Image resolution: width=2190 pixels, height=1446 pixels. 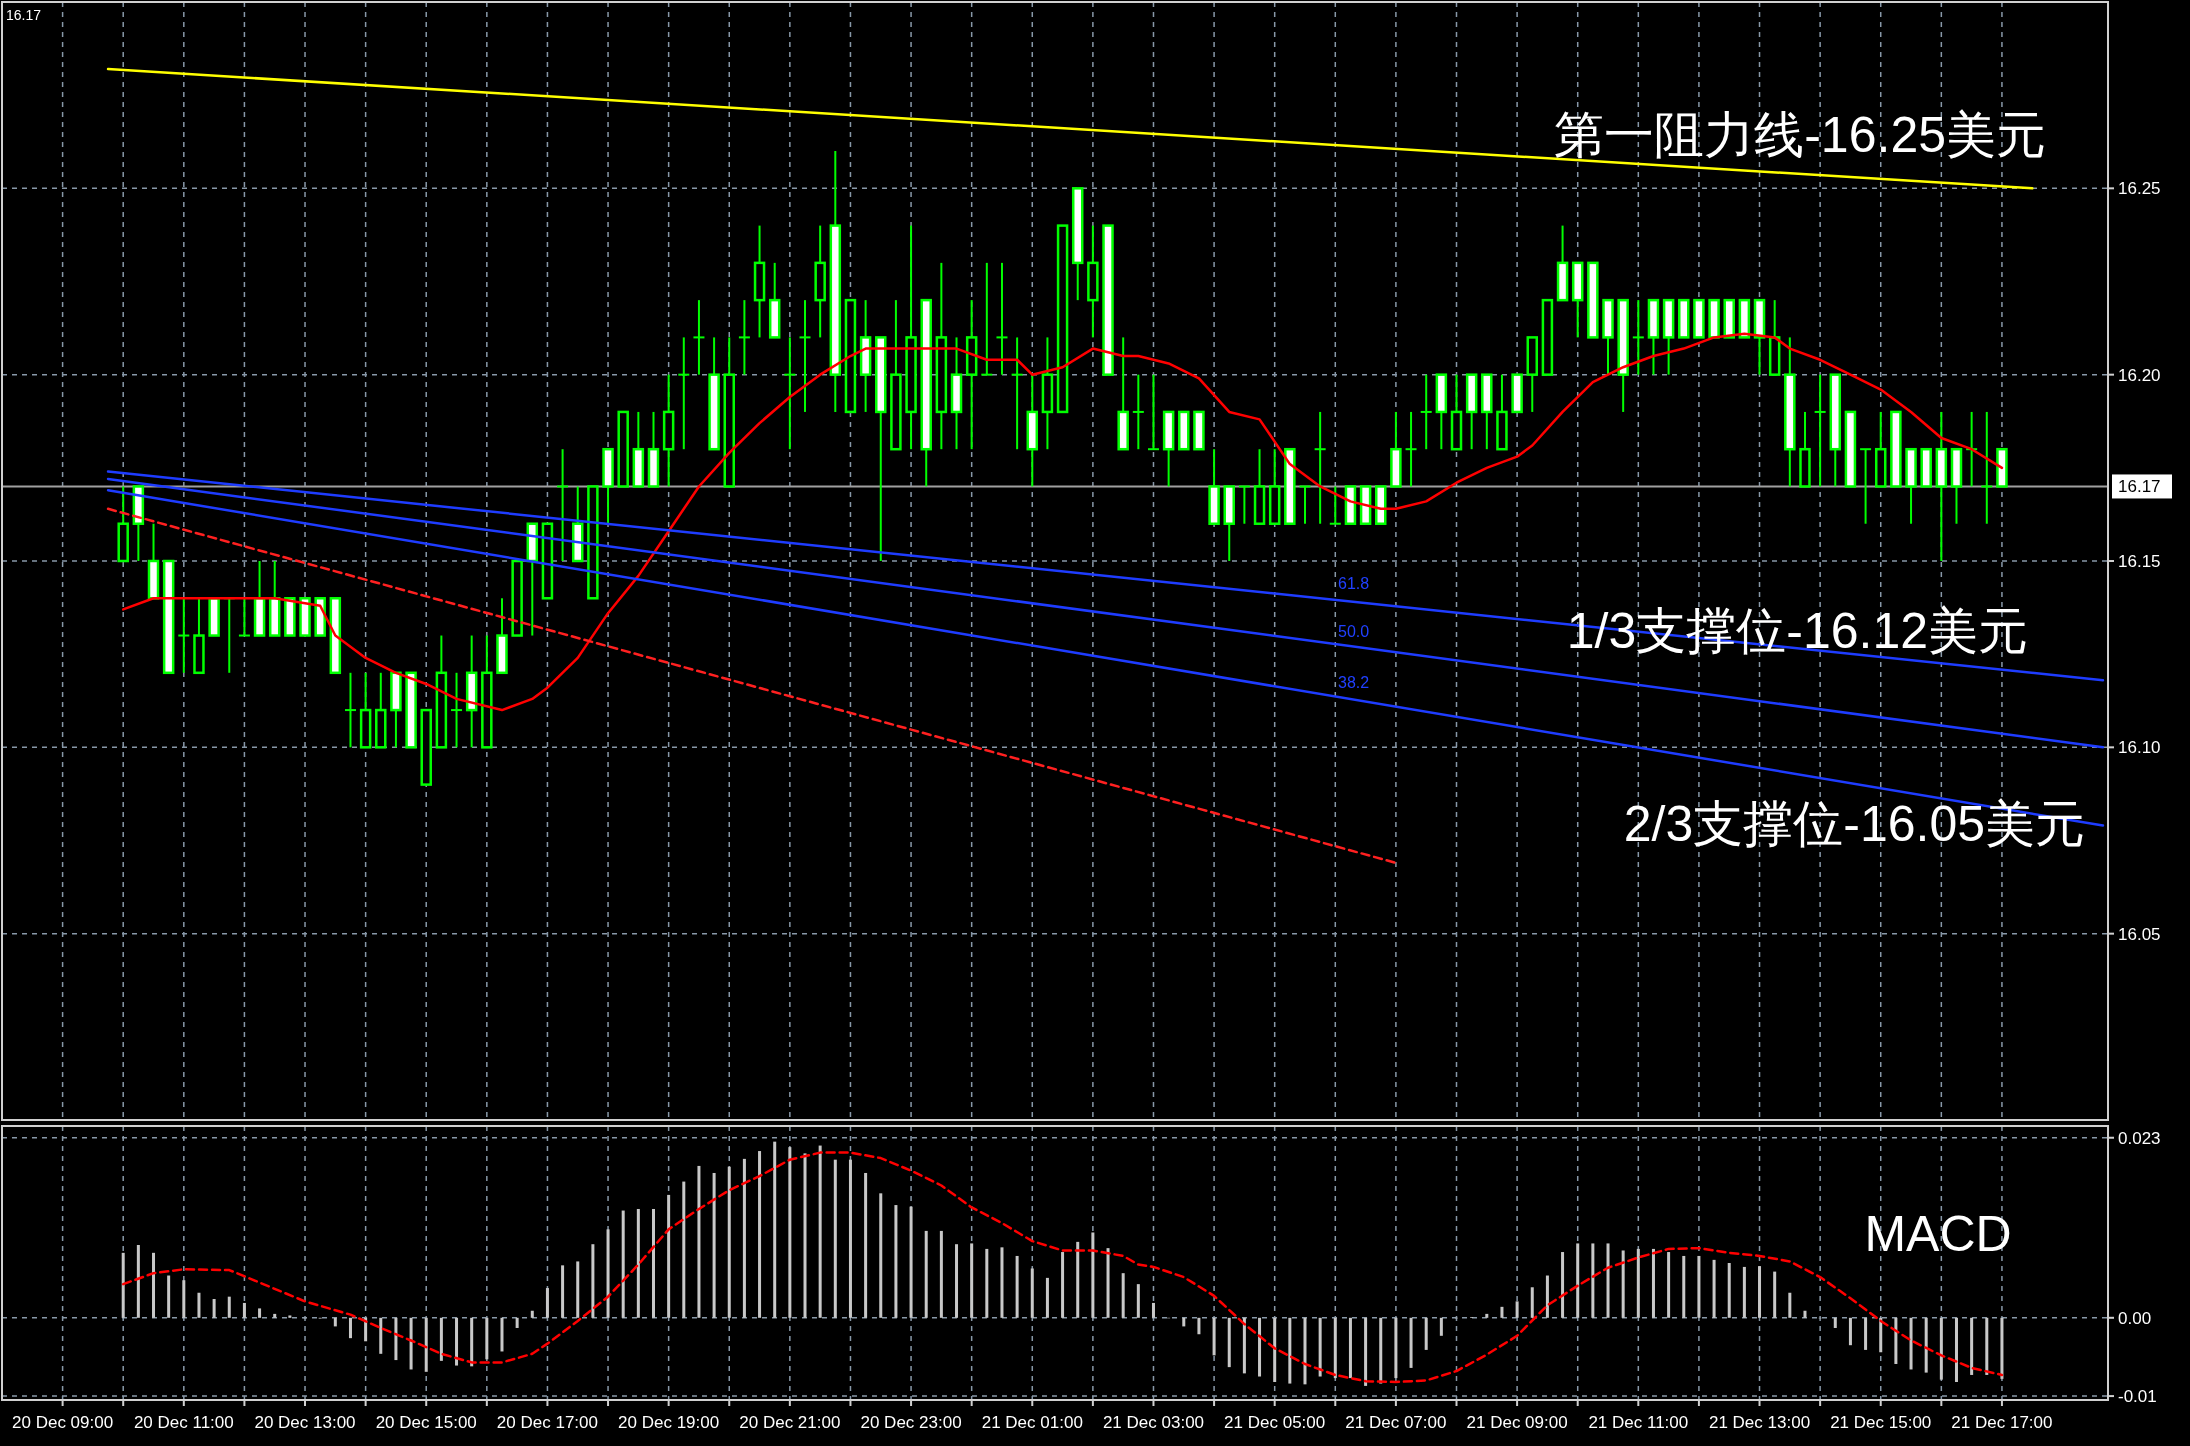 I want to click on y-tick-label: -0.01, so click(x=2137, y=1397).